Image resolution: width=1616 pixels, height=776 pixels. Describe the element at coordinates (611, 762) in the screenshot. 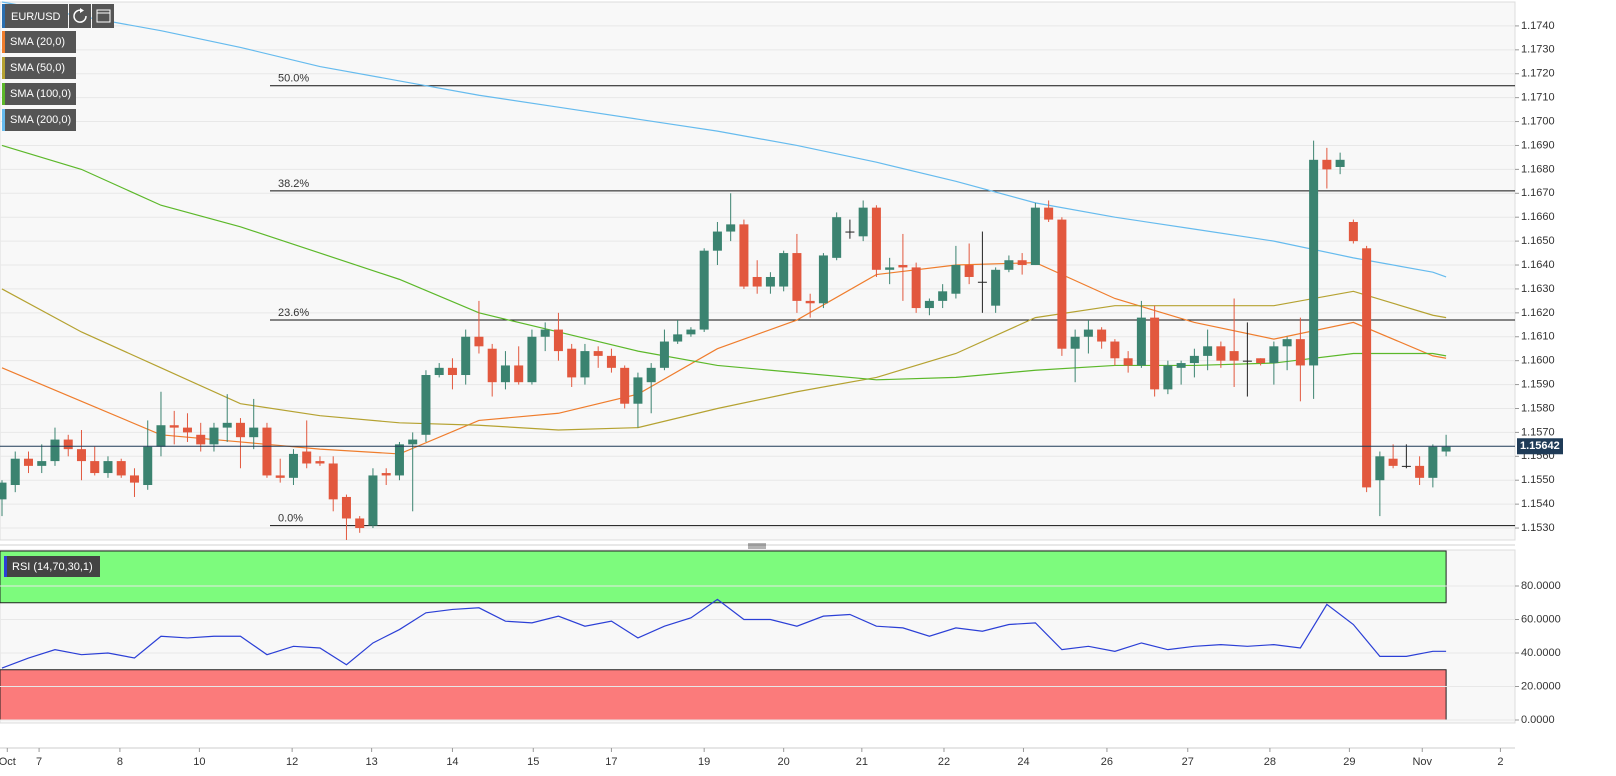

I see `x-tick-label: 17` at that location.